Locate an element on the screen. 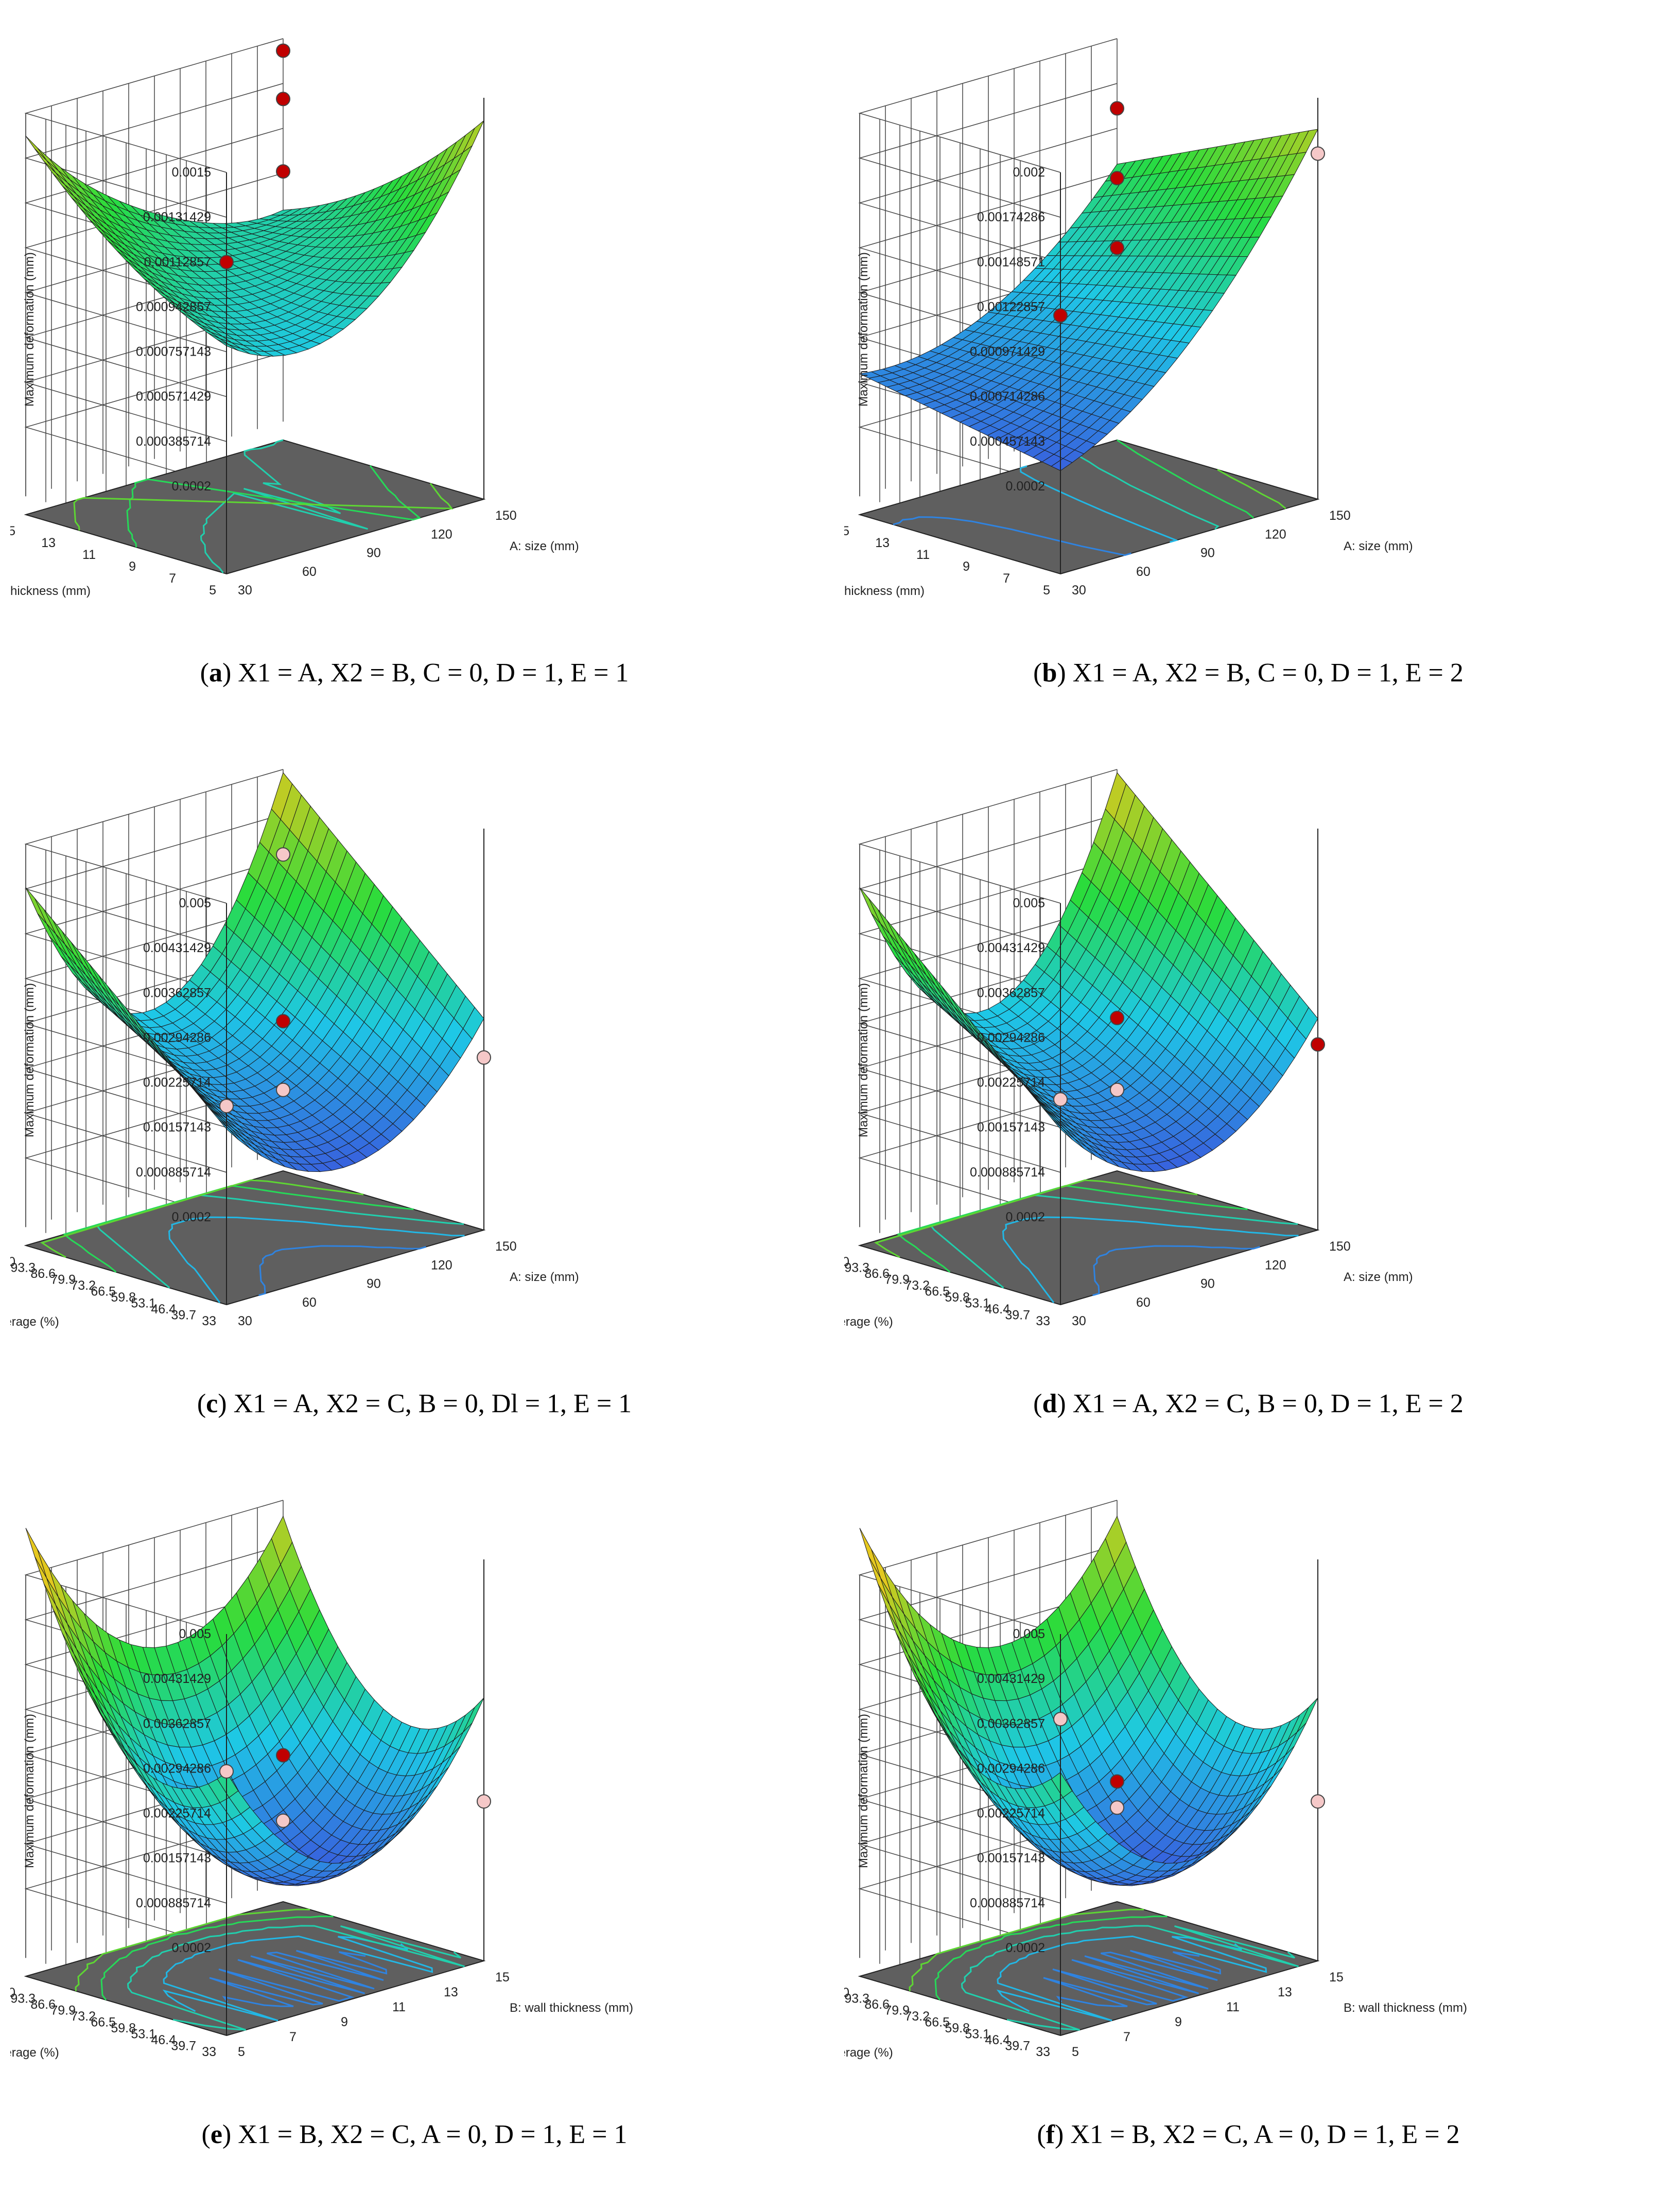 Image resolution: width=1672 pixels, height=2212 pixels. frame-edges is located at coordinates (1189, 1797).